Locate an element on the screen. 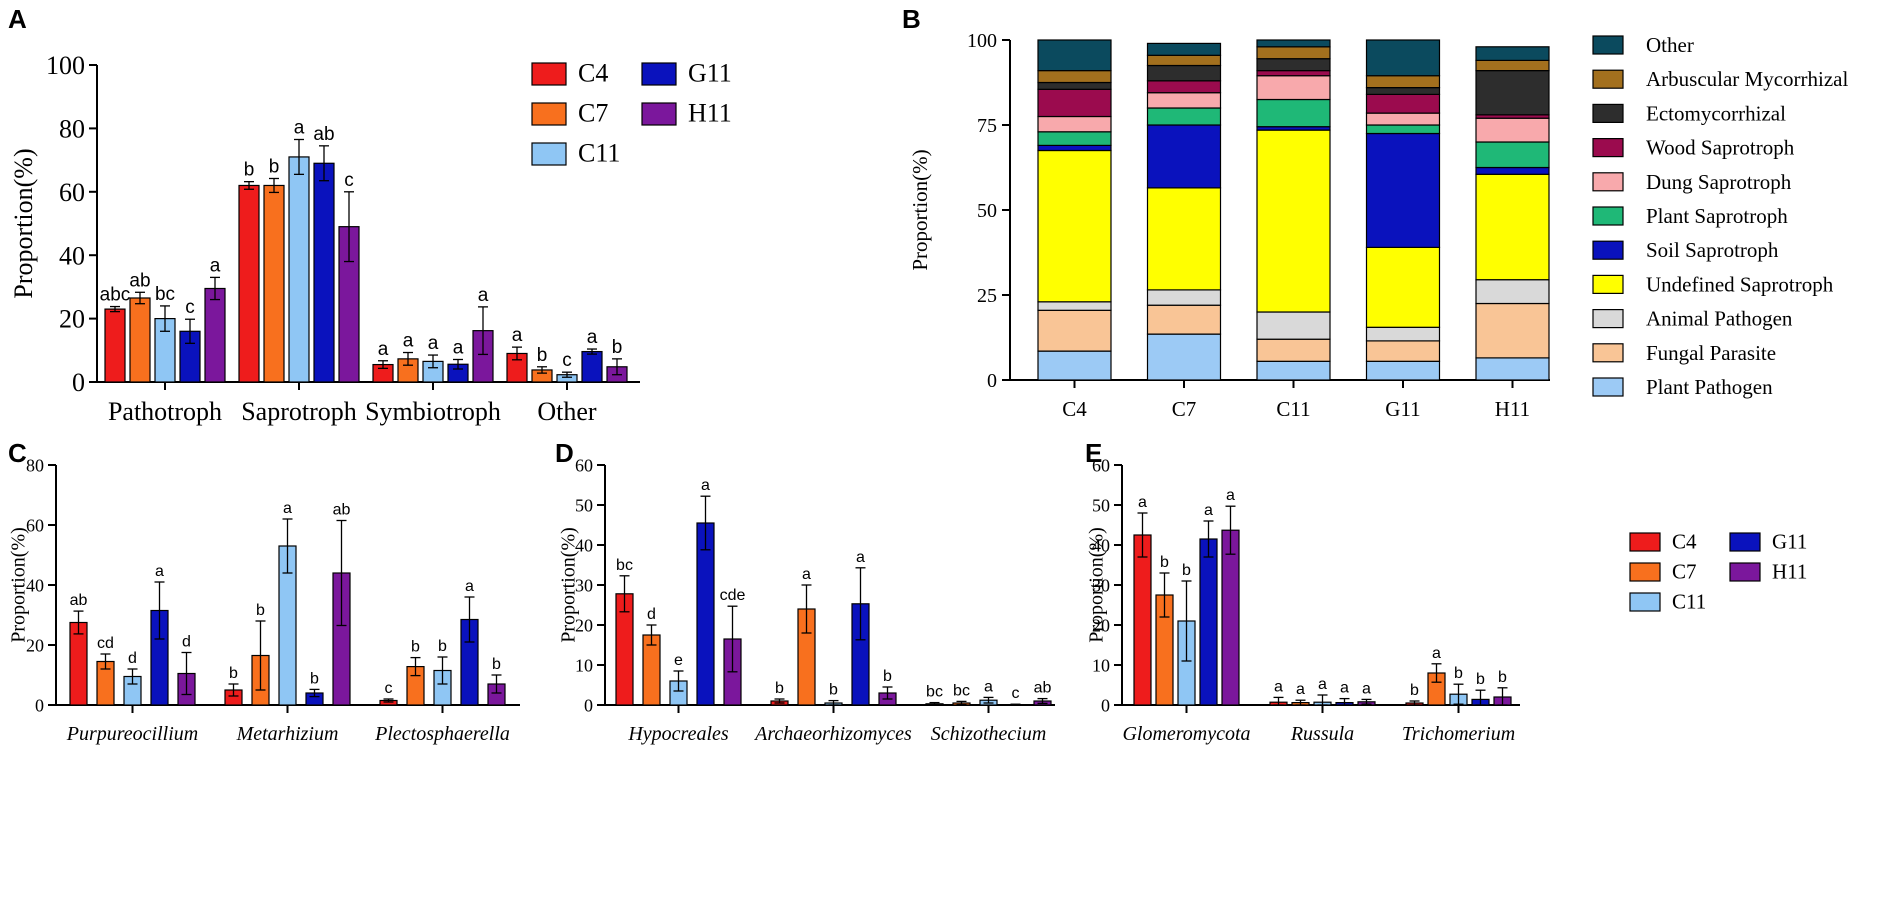 The height and width of the screenshot is (903, 1902). x-tick-label: G11 is located at coordinates (1402, 409).